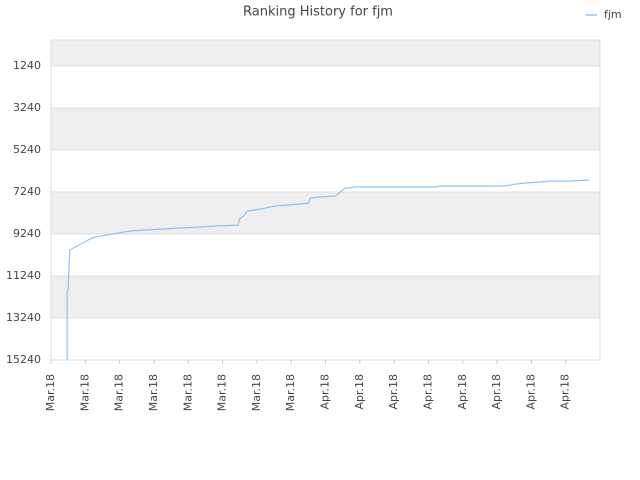 This screenshot has width=640, height=480. I want to click on y-tick-label: 1240, so click(27, 65).